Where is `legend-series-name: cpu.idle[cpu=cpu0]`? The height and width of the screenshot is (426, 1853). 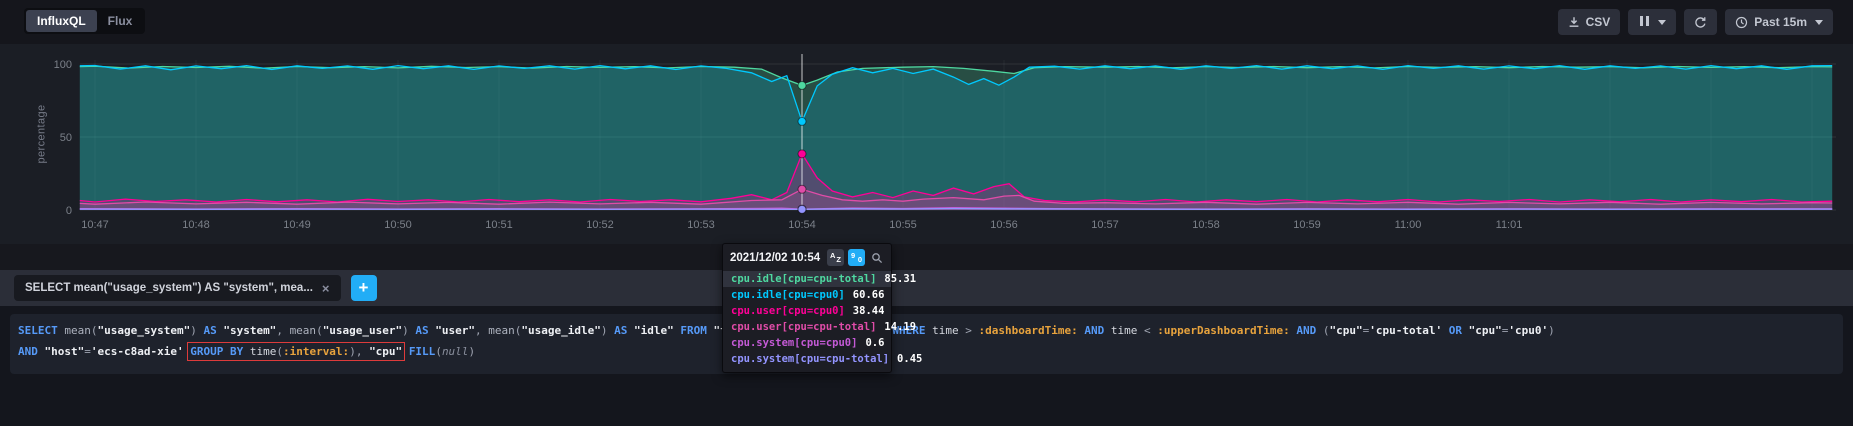
legend-series-name: cpu.idle[cpu=cpu0] is located at coordinates (788, 295).